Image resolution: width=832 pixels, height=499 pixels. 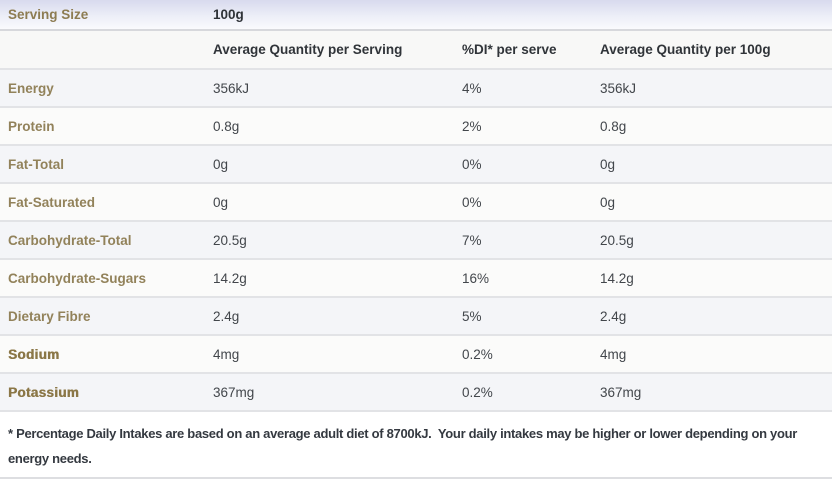 What do you see at coordinates (685, 49) in the screenshot?
I see `header-avg-quantity-per-100g: Average Quantity per 100g` at bounding box center [685, 49].